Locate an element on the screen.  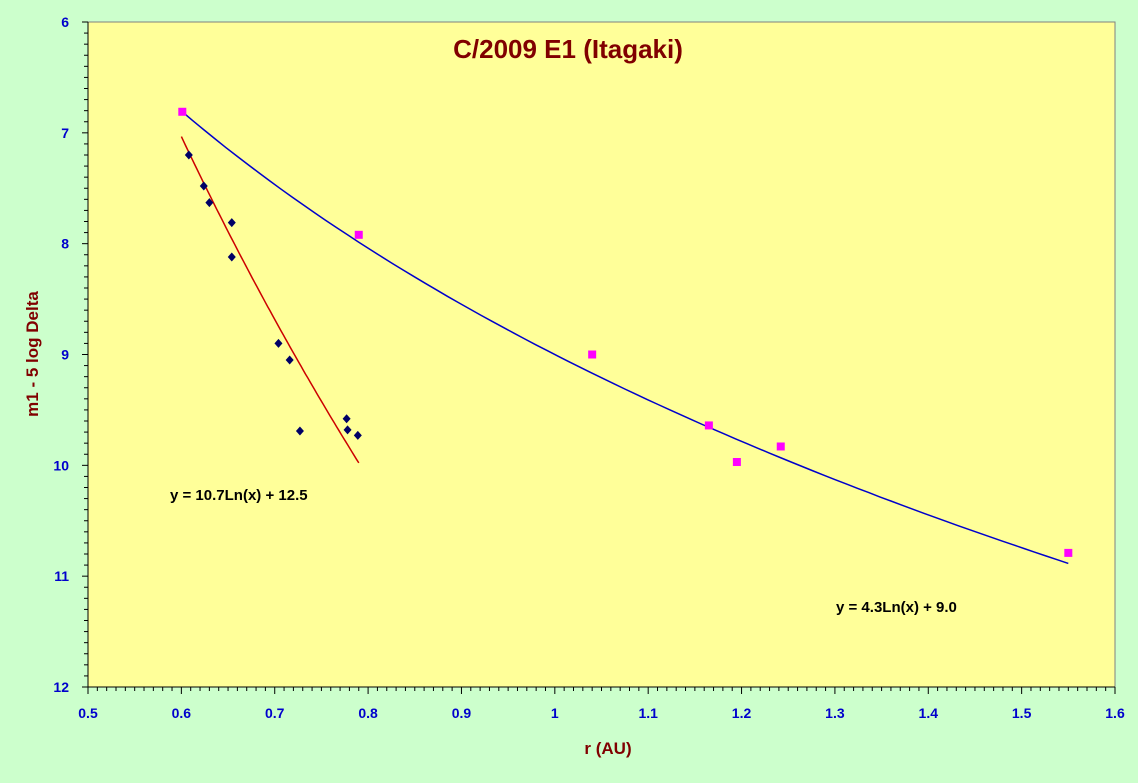
x-tick-label: 1.4 is located at coordinates (929, 713).